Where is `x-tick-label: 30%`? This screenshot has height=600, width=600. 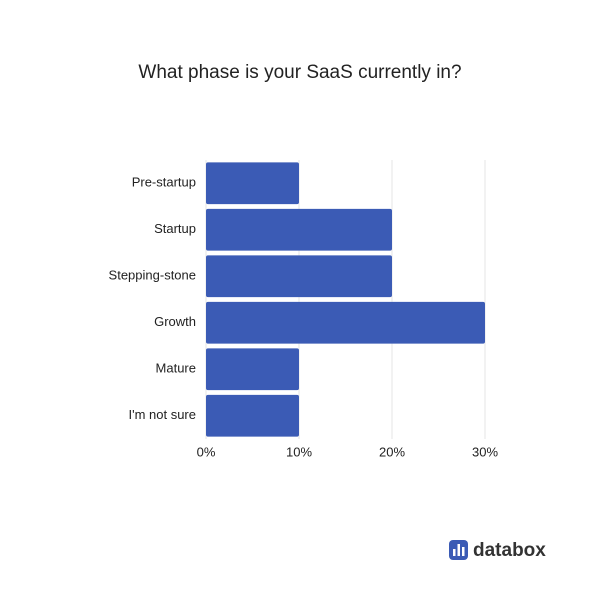
x-tick-label: 30% is located at coordinates (485, 451).